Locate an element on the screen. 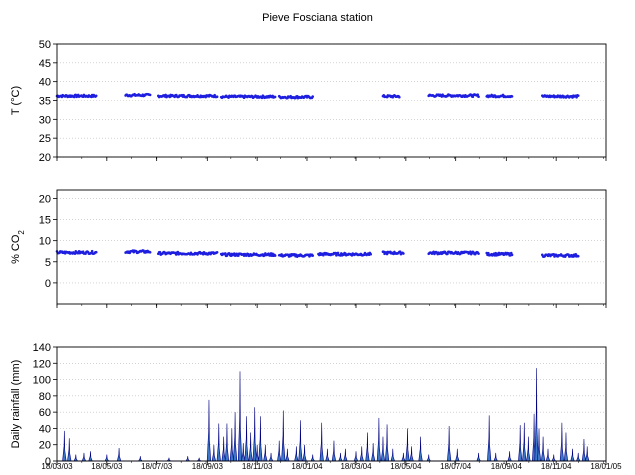  date-tick-label: 18/05/03 is located at coordinates (107, 466).